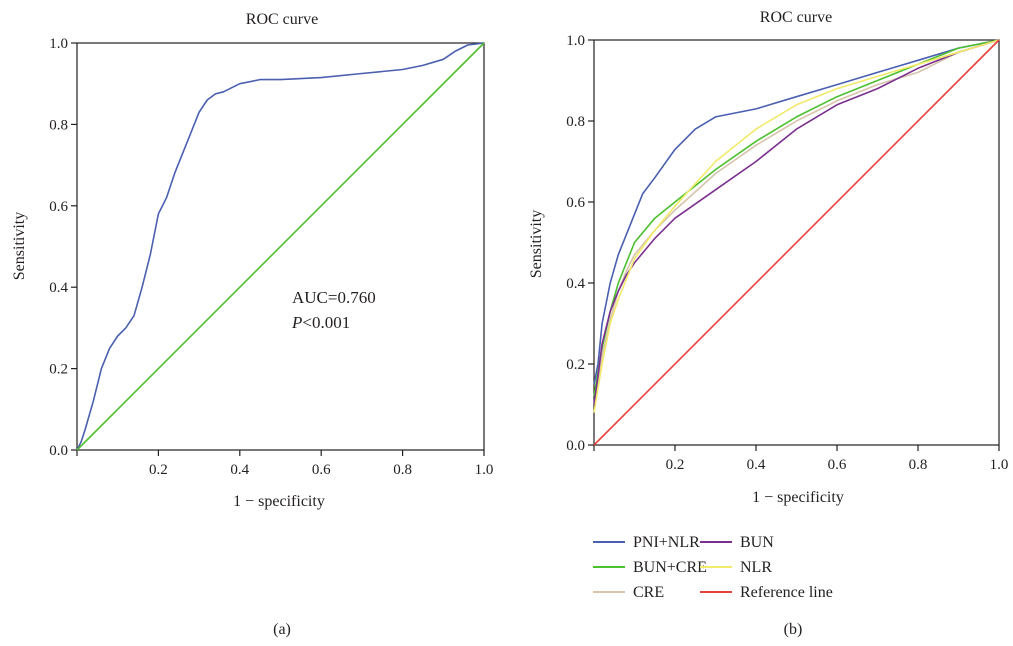  What do you see at coordinates (58, 451) in the screenshot?
I see `panel-a-y-tick-label: 0.0` at bounding box center [58, 451].